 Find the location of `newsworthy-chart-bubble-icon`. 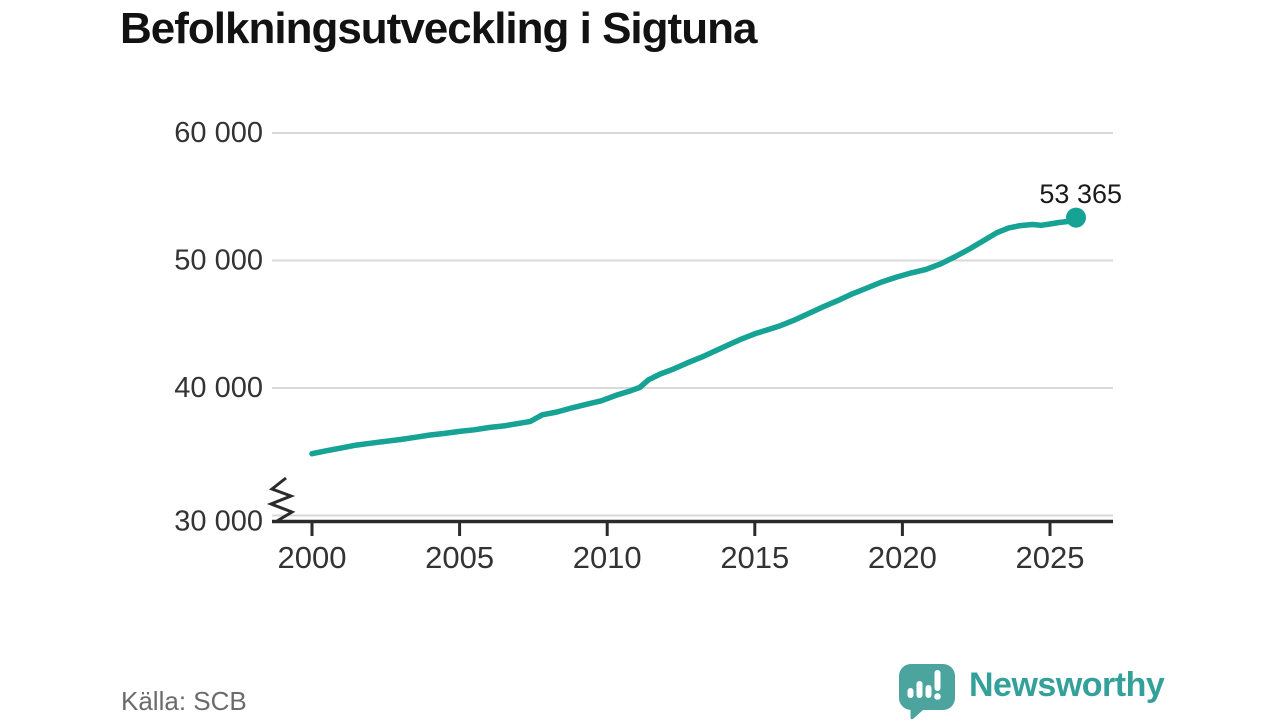

newsworthy-chart-bubble-icon is located at coordinates (927, 692).